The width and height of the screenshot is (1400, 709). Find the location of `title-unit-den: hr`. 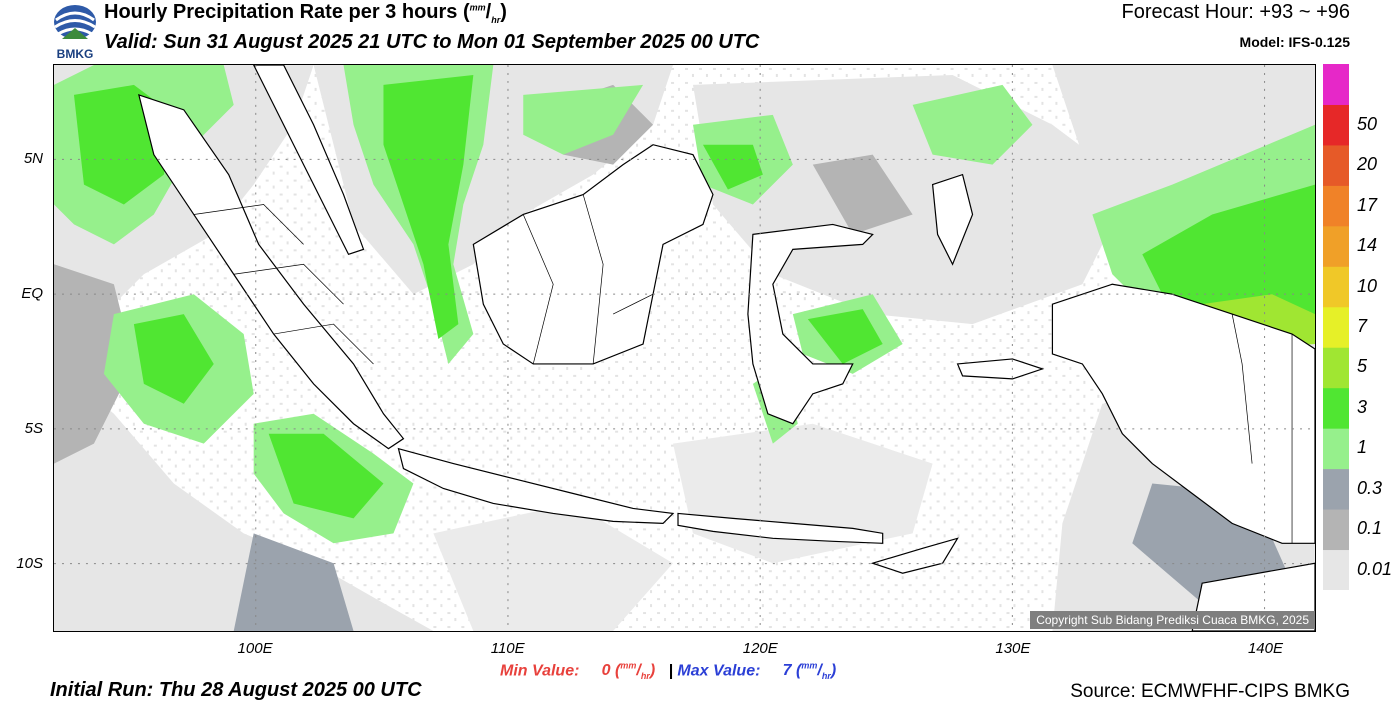

title-unit-den: hr is located at coordinates (496, 20).